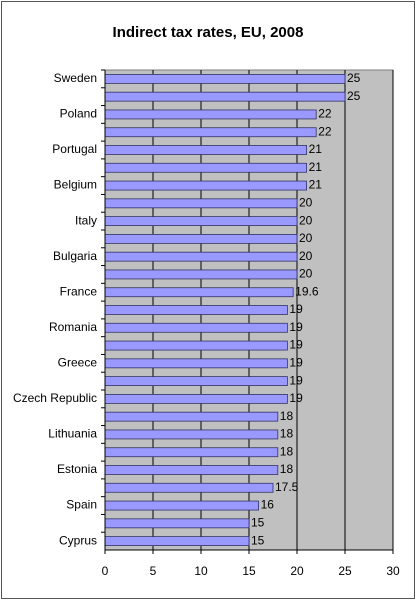 The image size is (416, 600). Describe the element at coordinates (153, 571) in the screenshot. I see `x-tick-label: 5` at that location.